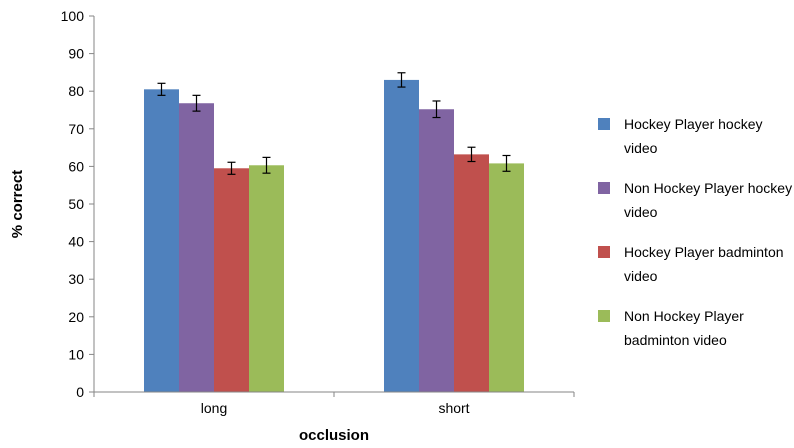 The width and height of the screenshot is (794, 448). What do you see at coordinates (709, 136) in the screenshot?
I see `legend-label: Hockey Player hockey video` at bounding box center [709, 136].